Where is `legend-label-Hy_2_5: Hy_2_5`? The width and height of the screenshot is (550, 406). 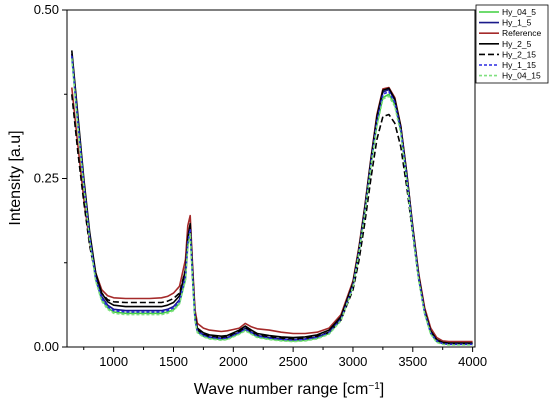 legend-label-Hy_2_5: Hy_2_5 is located at coordinates (517, 44).